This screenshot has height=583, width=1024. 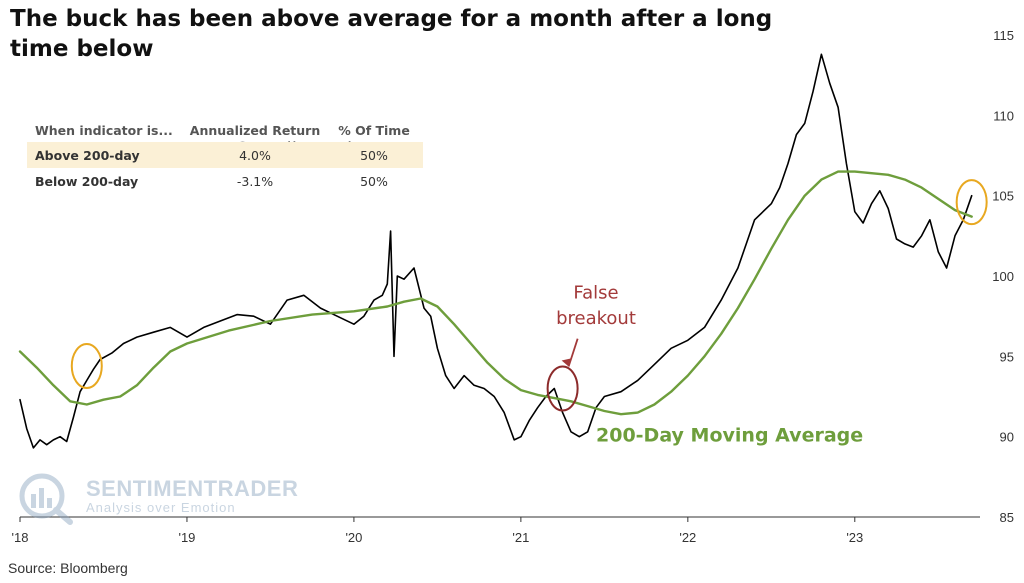 What do you see at coordinates (729, 435) in the screenshot?
I see `chart-annotation: 200-Day Moving Average` at bounding box center [729, 435].